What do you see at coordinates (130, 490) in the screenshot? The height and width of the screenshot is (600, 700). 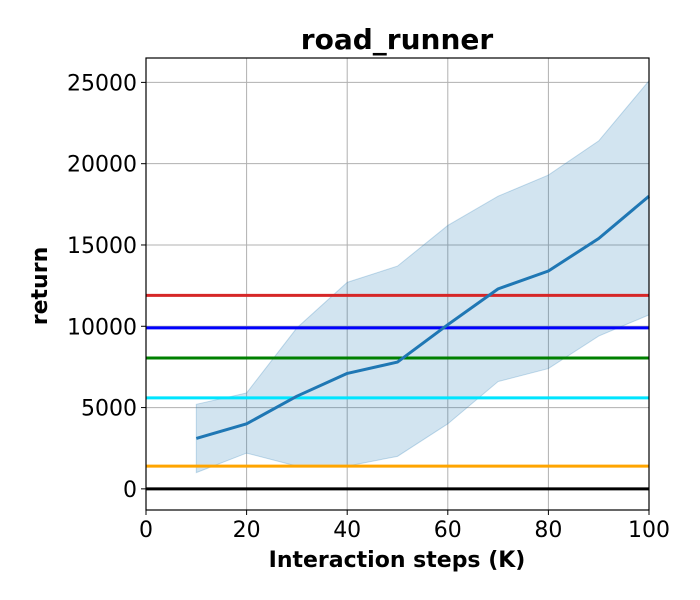 I see `y-tick-label: 0` at bounding box center [130, 490].